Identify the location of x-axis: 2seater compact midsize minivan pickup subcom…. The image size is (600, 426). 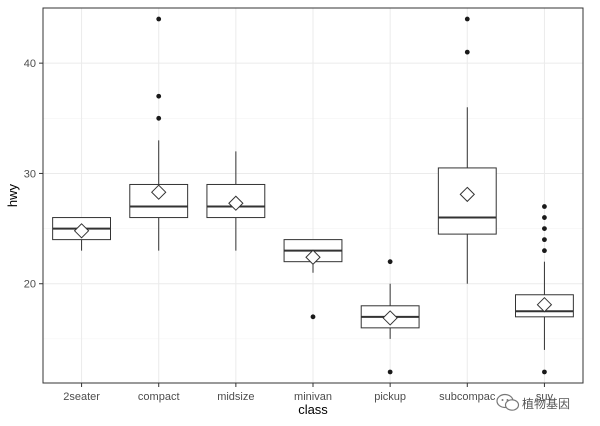
(308, 393).